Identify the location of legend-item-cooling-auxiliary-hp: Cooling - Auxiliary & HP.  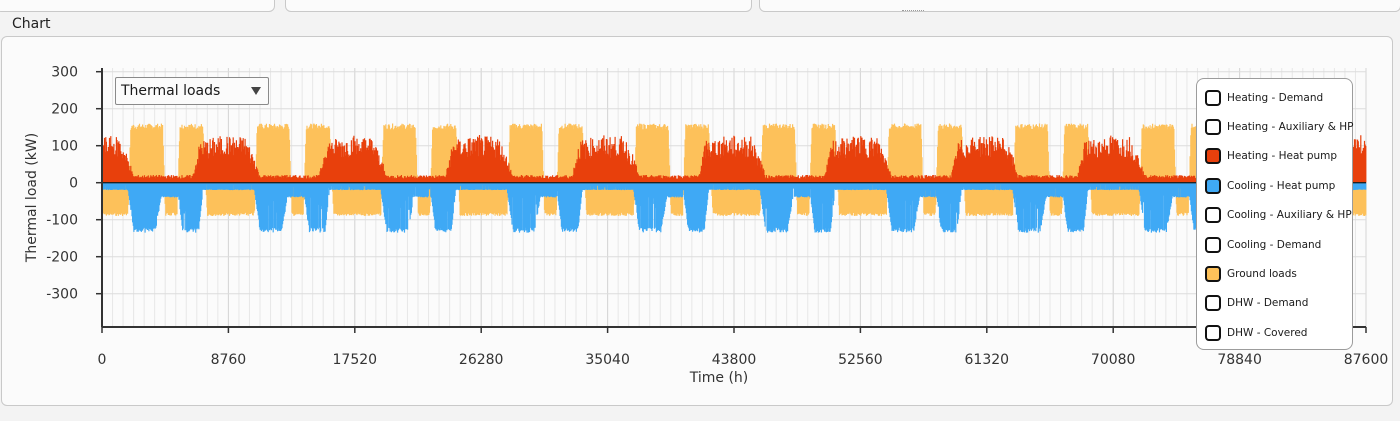
(1274, 215).